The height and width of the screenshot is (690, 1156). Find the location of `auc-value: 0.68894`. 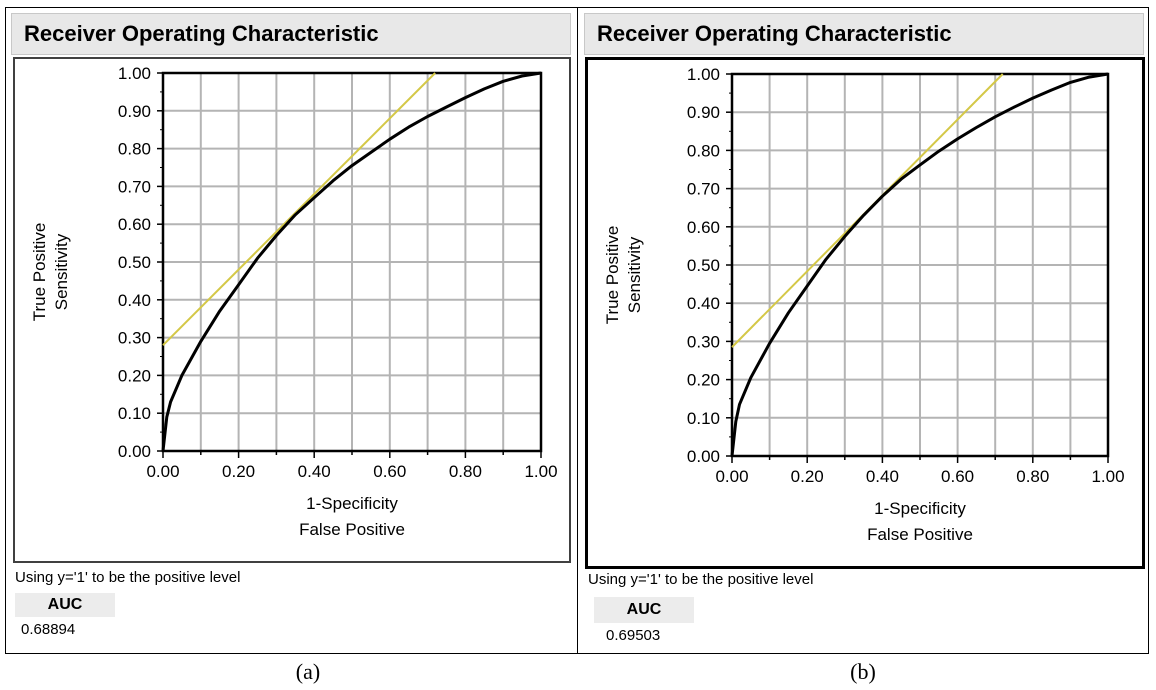

auc-value: 0.68894 is located at coordinates (48, 629).